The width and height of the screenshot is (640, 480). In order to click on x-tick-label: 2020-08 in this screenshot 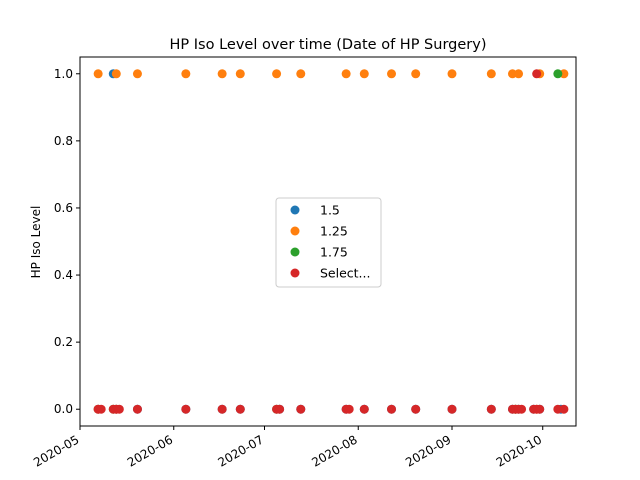, I will do `click(334, 450)`.